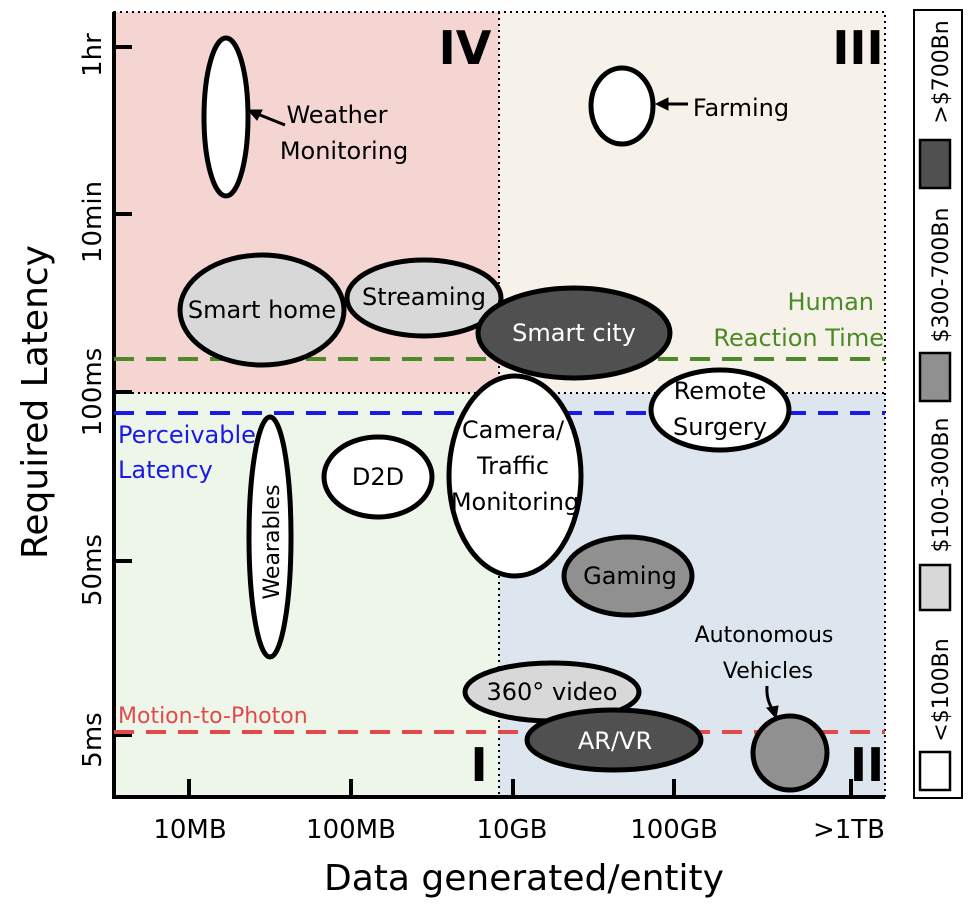 Image resolution: width=968 pixels, height=910 pixels. Describe the element at coordinates (935, 164) in the screenshot. I see `legend-swatch-gt700` at that location.